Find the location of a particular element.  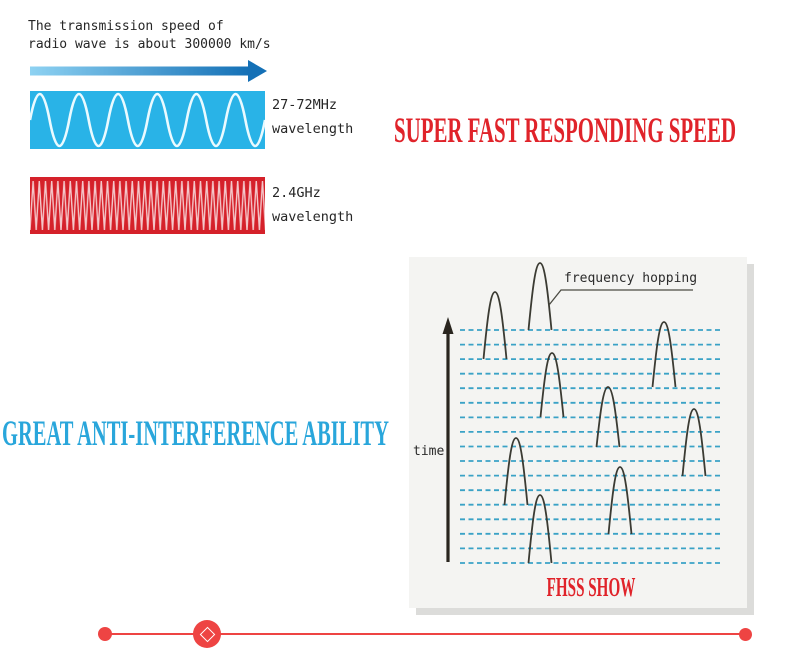

low-frequency-wave-graphic is located at coordinates (147, 120).